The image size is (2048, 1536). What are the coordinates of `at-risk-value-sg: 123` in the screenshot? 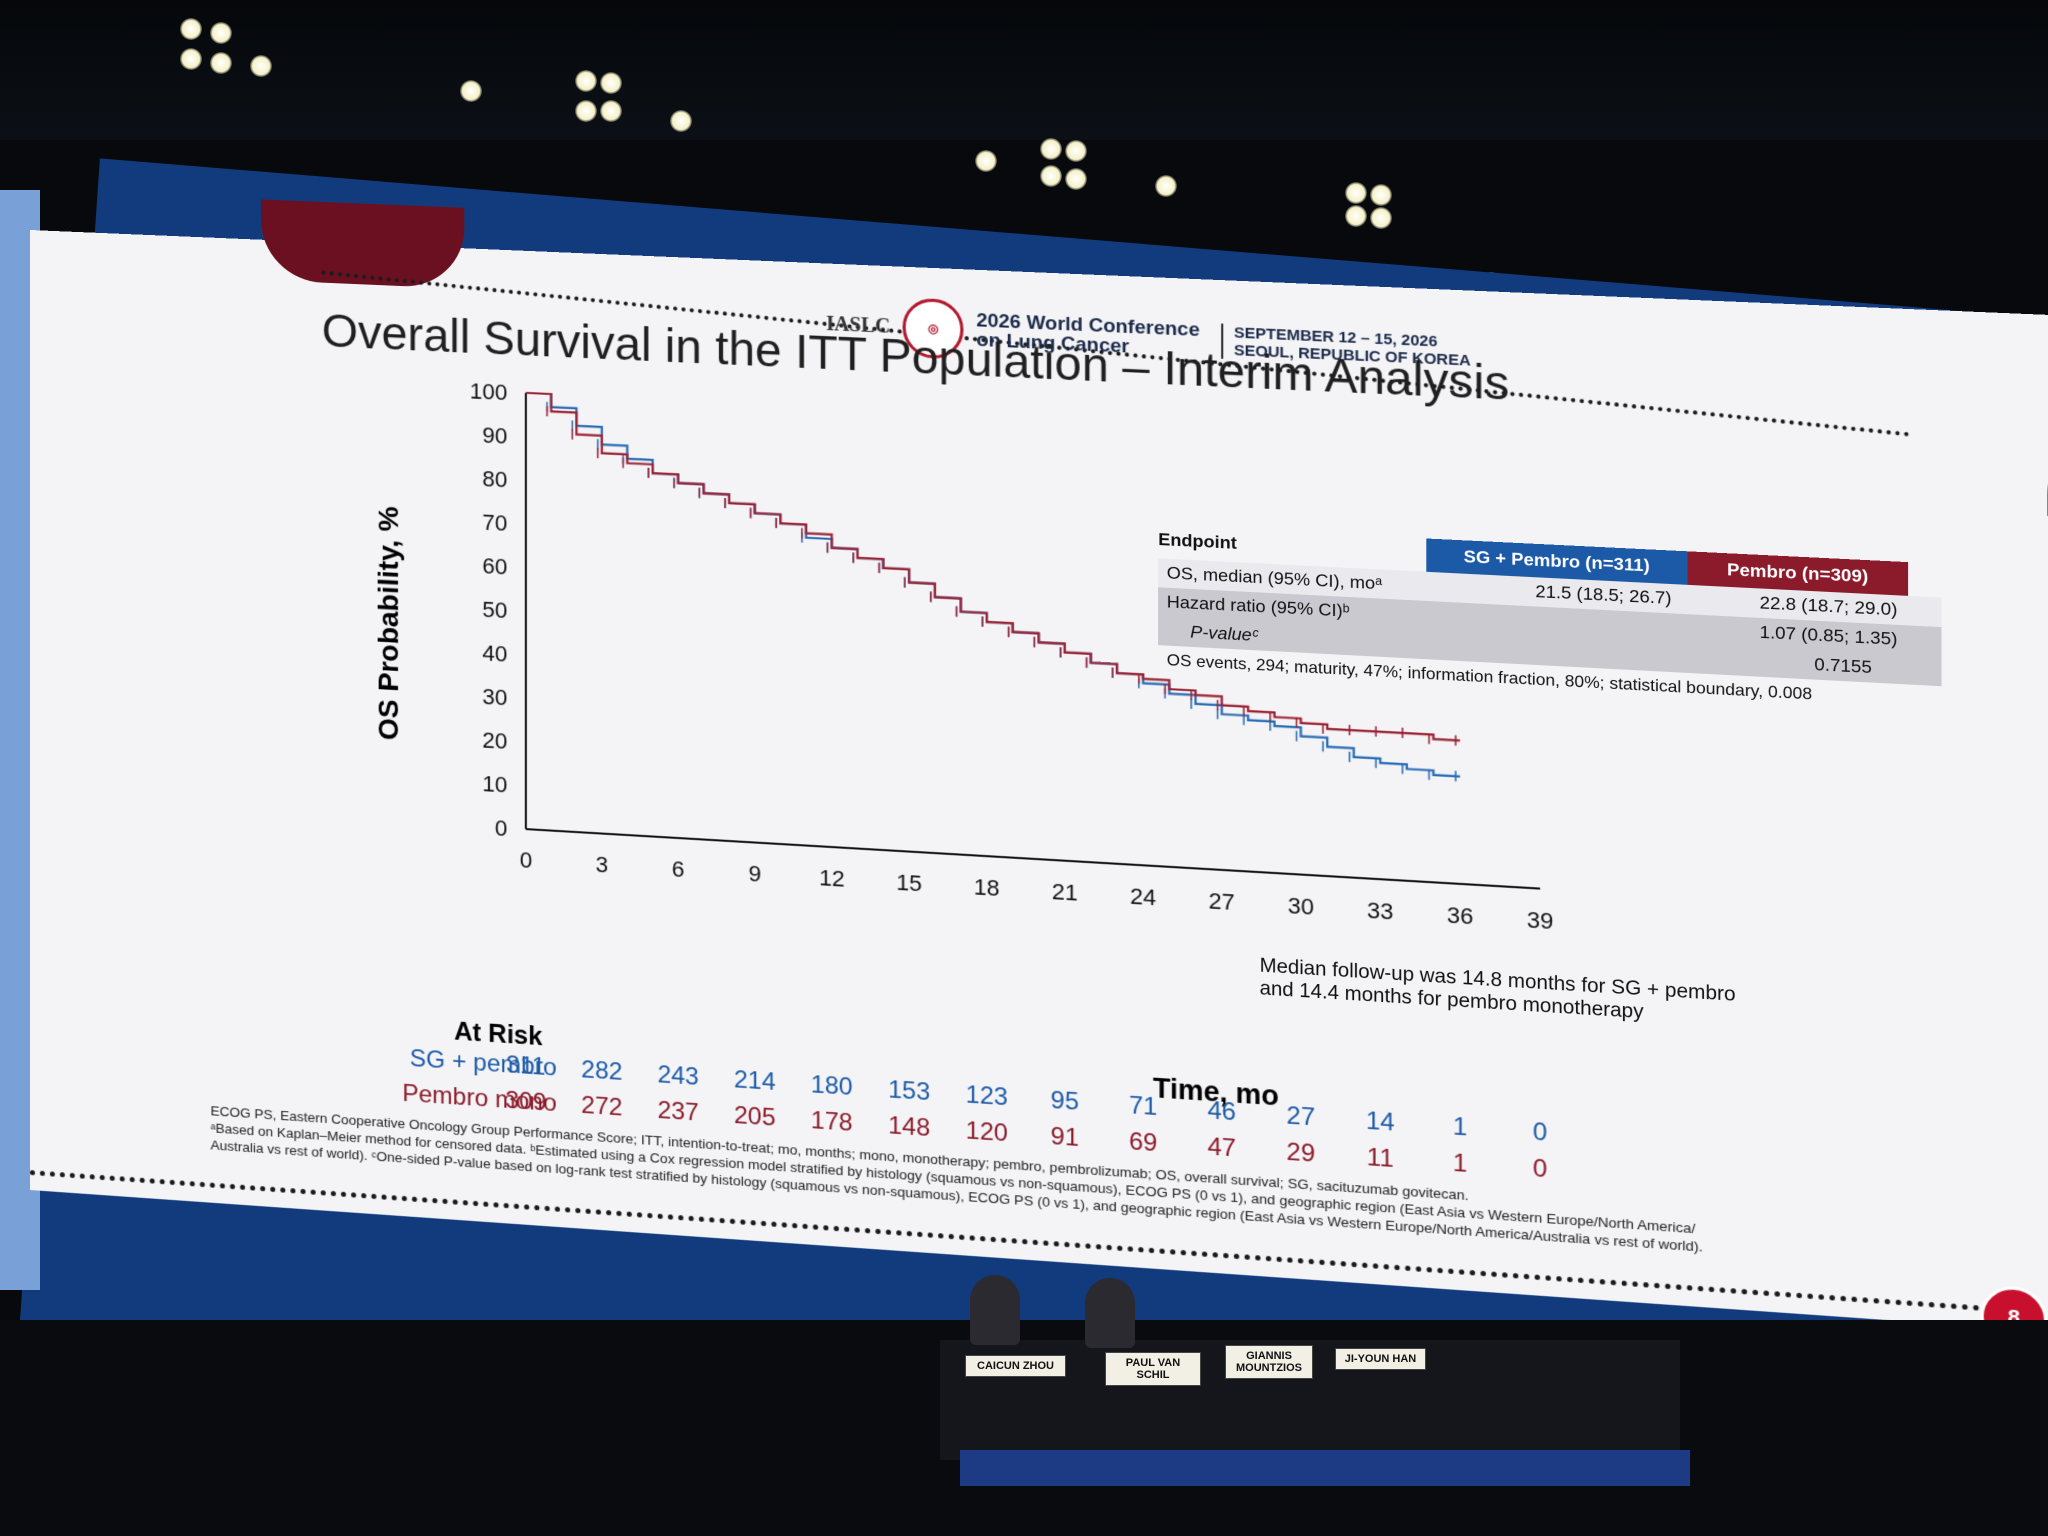 It's located at (986, 1096).